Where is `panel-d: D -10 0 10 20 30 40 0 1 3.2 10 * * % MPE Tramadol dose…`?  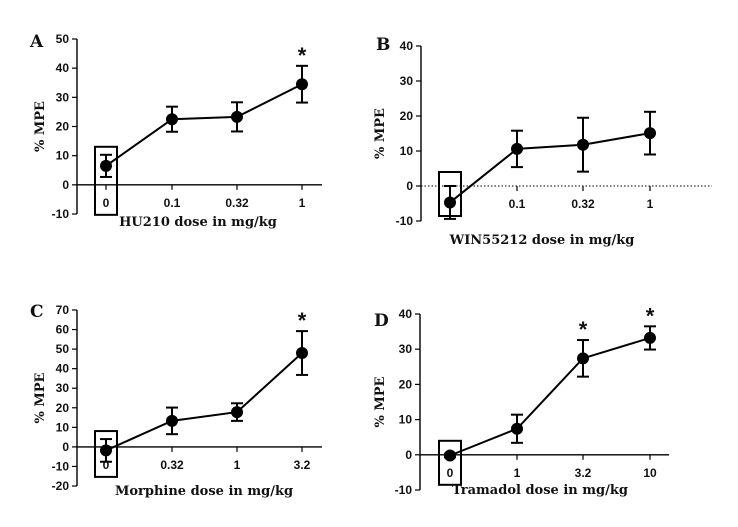 panel-d: D -10 0 10 20 30 40 0 1 3.2 10 * * % MPE Tramadol dose… is located at coordinates (521, 400).